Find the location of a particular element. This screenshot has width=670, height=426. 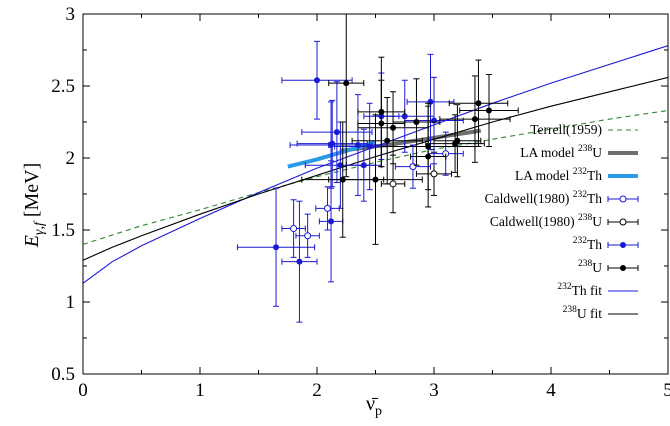

legend-item-u238: 238U is located at coordinates (608, 267).